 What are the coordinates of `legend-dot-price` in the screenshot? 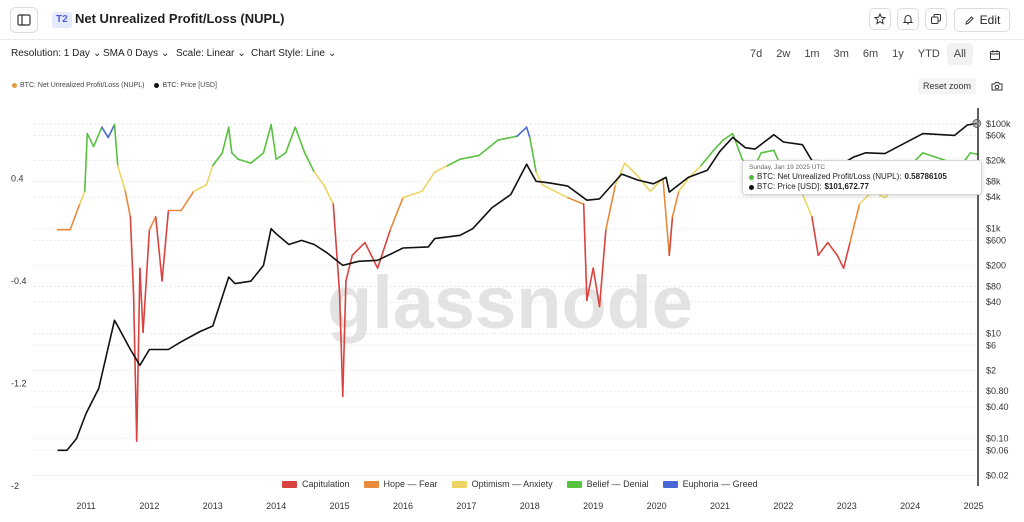 It's located at (157, 85).